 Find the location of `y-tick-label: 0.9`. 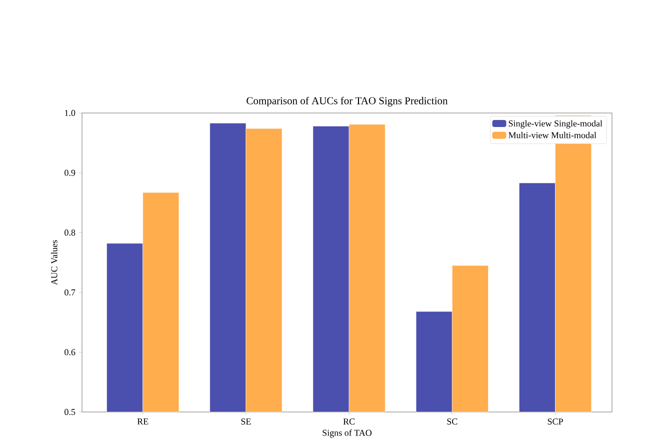

y-tick-label: 0.9 is located at coordinates (70, 173).